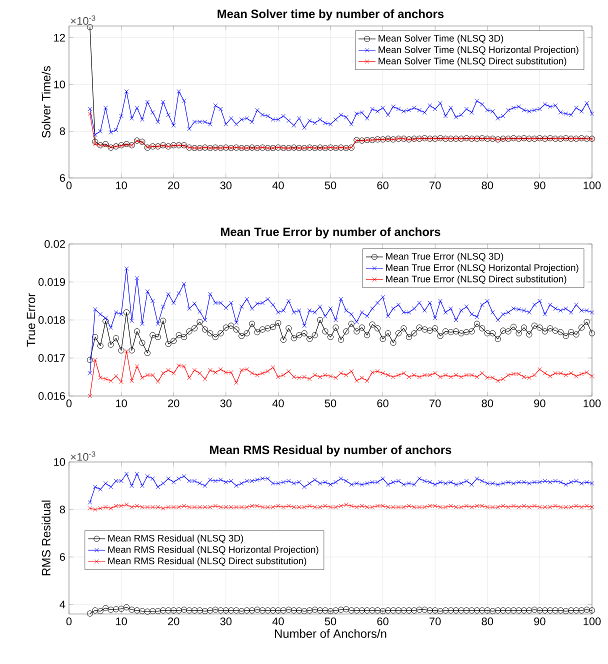 The image size is (608, 664). What do you see at coordinates (476, 279) in the screenshot?
I see `legend-label: Mean True Error (NLSQ Direct substitution)` at bounding box center [476, 279].